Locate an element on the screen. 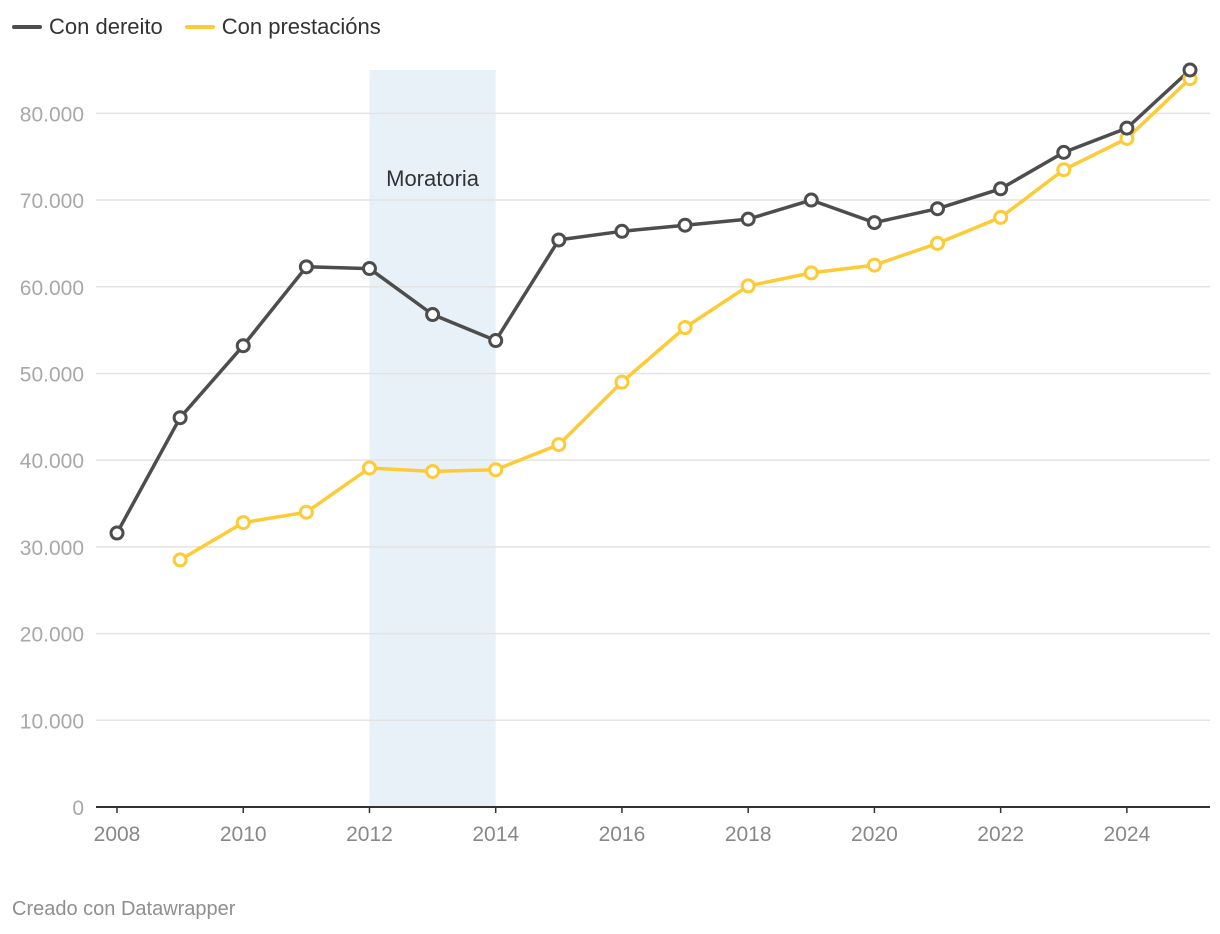 This screenshot has height=934, width=1220. data-point-s0-2020 is located at coordinates (874, 223).